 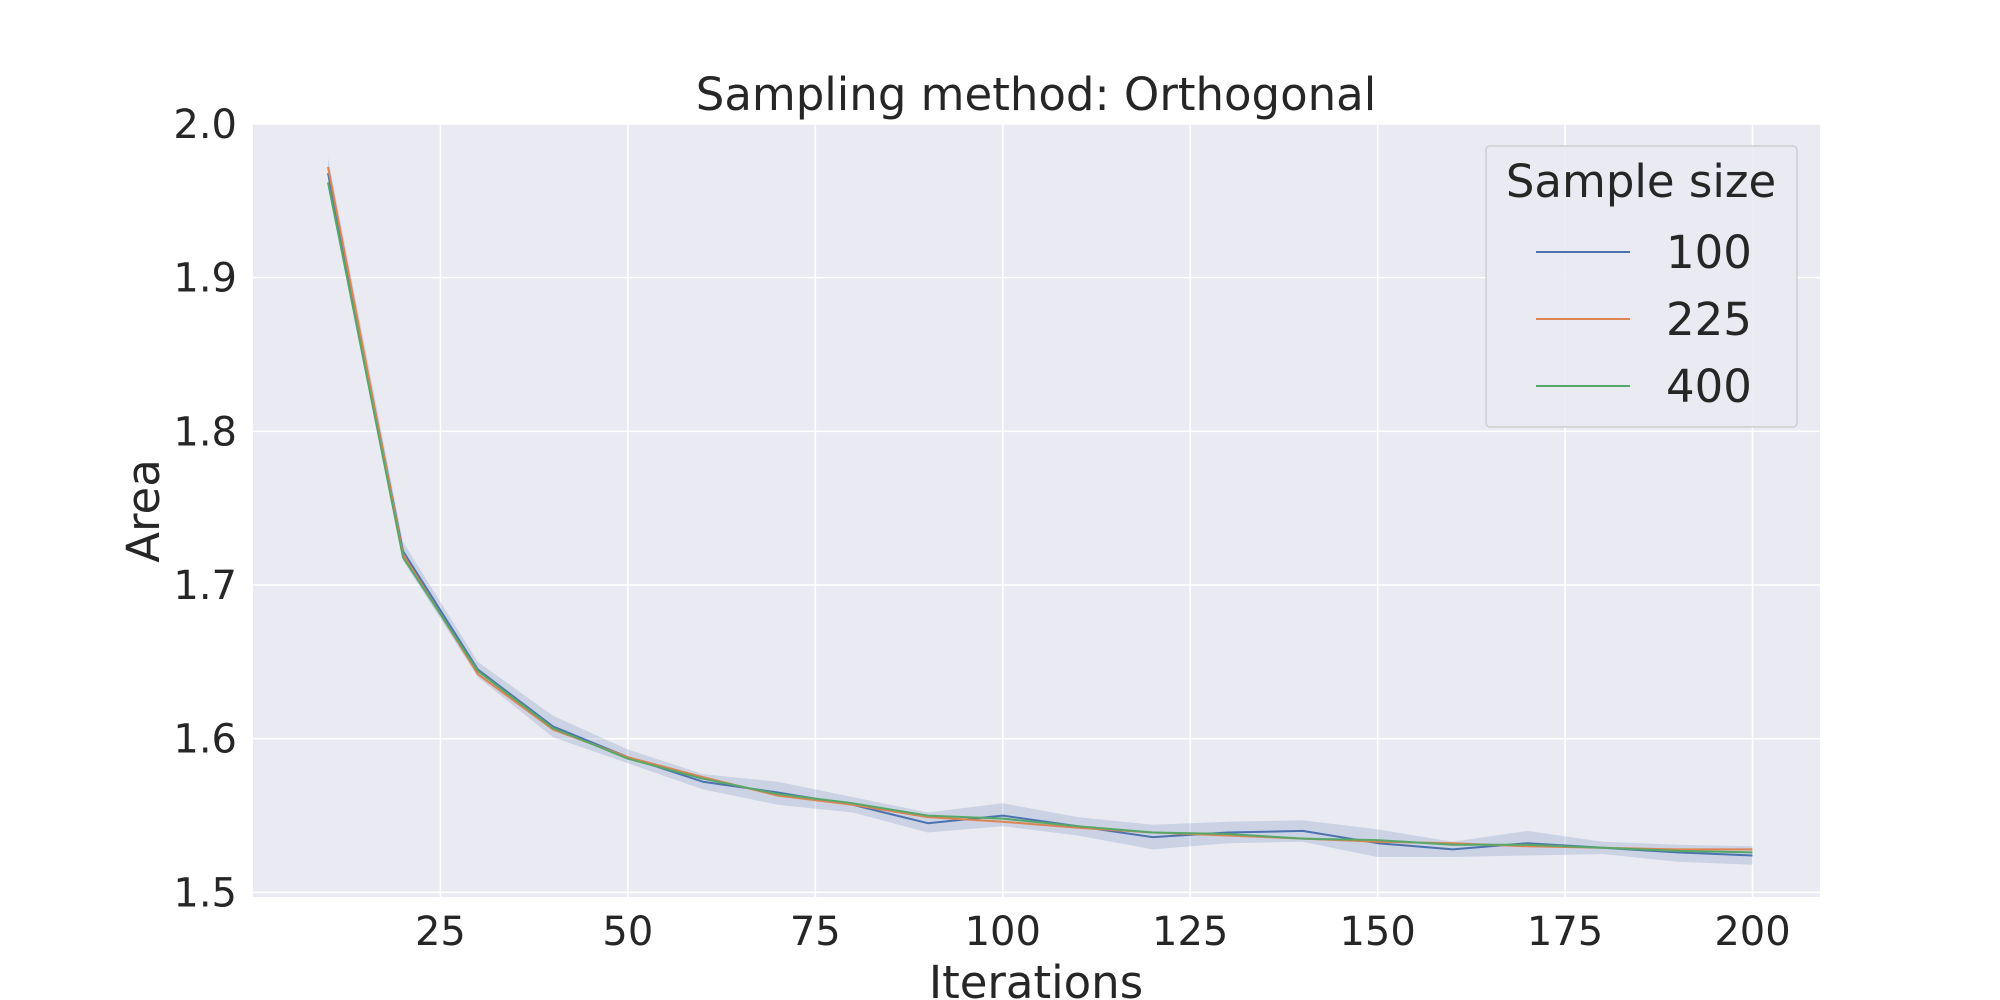 What do you see at coordinates (627, 932) in the screenshot?
I see `x-tick-label: 50` at bounding box center [627, 932].